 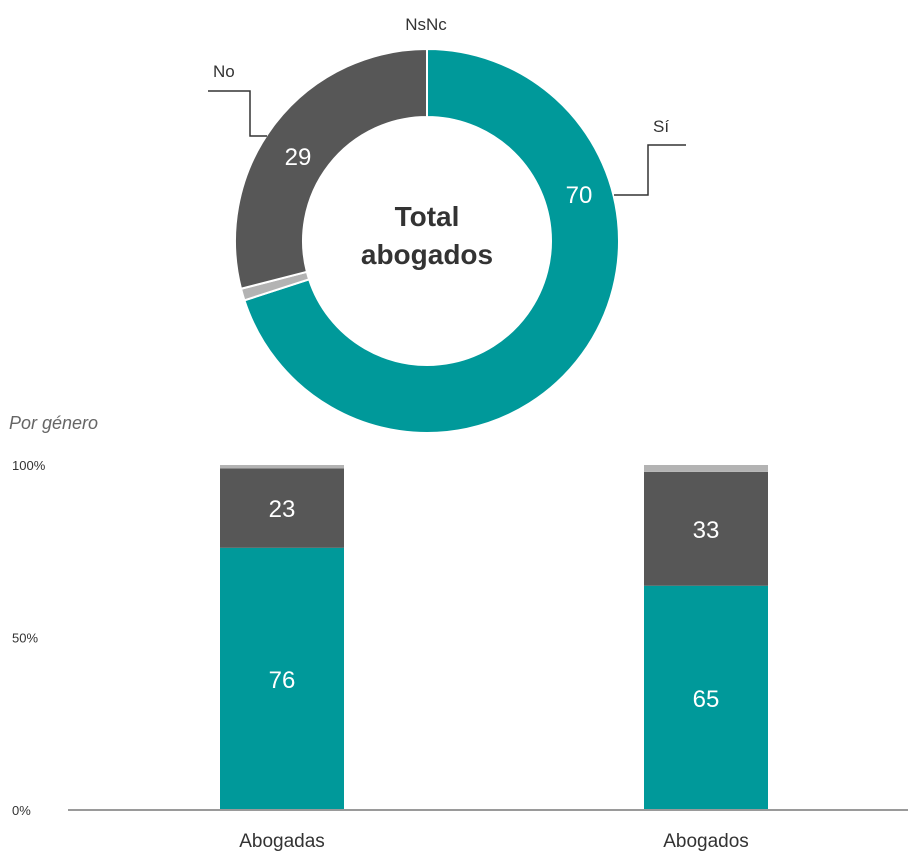 I want to click on donut-center-label-line2: abogados, so click(x=427, y=254).